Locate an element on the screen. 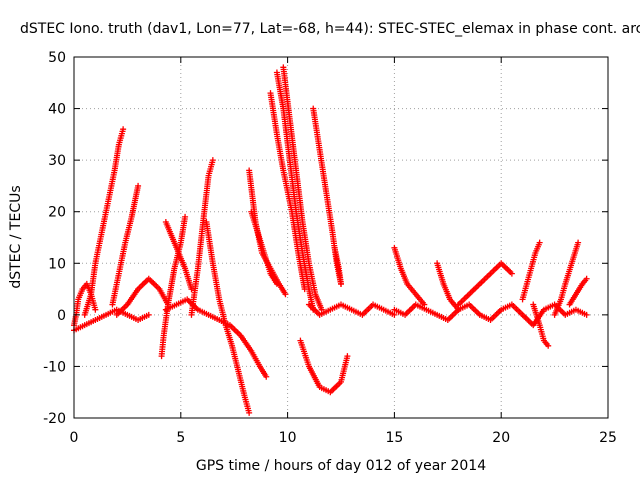 The image size is (640, 480). y-tick-label: 30 is located at coordinates (57, 161).